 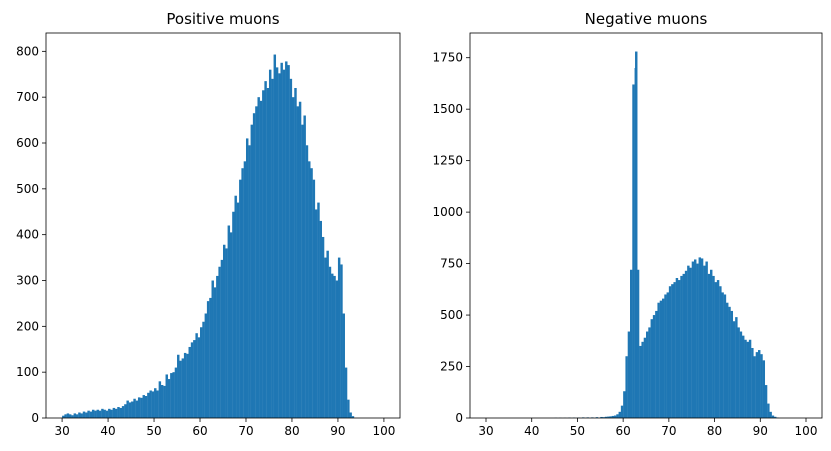 What do you see at coordinates (245, 431) in the screenshot?
I see `x-tick-label: 70` at bounding box center [245, 431].